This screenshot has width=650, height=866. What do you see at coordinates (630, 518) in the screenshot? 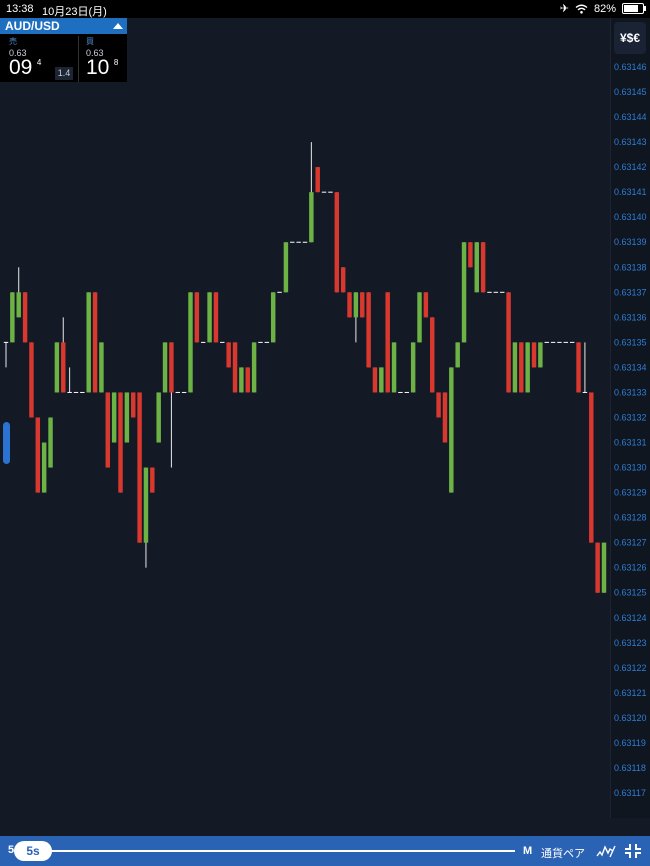
I see `y-tick-label: 0.63128` at bounding box center [630, 518].